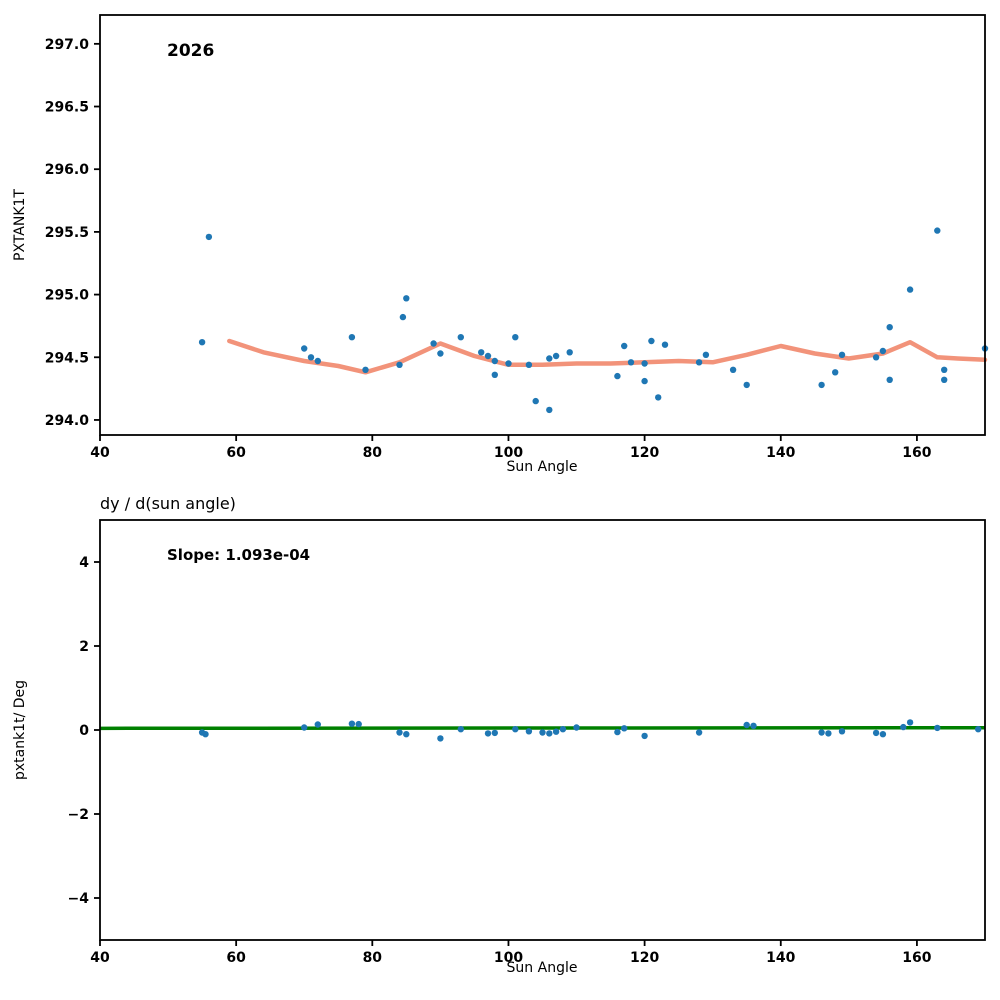 Image resolution: width=1000 pixels, height=1000 pixels. What do you see at coordinates (67, 233) in the screenshot?
I see `top-chart-y-tick-label: 295.5` at bounding box center [67, 233].